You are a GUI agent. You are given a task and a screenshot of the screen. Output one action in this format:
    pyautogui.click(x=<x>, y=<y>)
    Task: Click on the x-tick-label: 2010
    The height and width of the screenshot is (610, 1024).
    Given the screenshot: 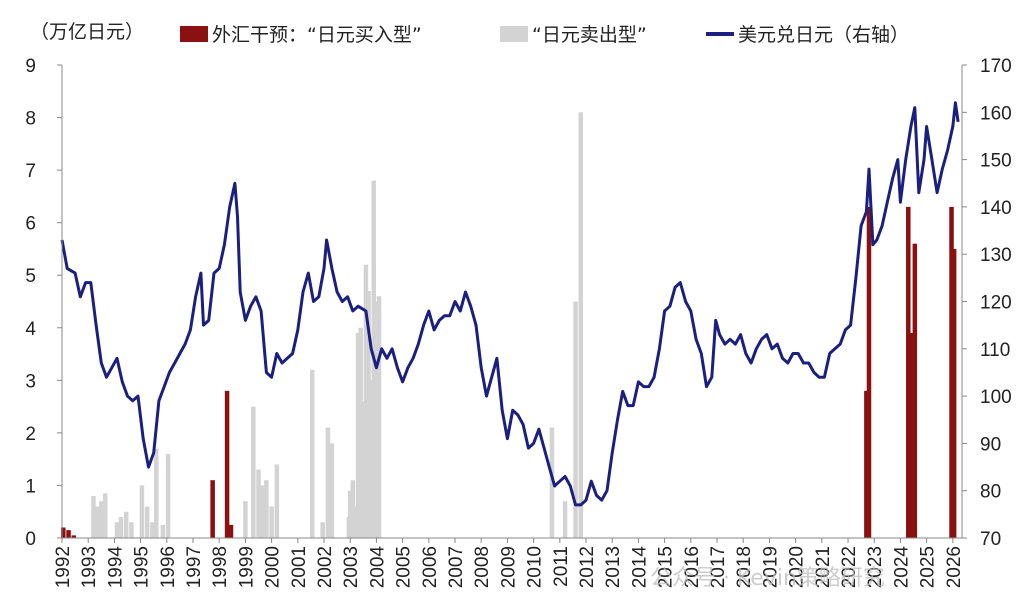 What is the action you would take?
    pyautogui.click(x=535, y=567)
    